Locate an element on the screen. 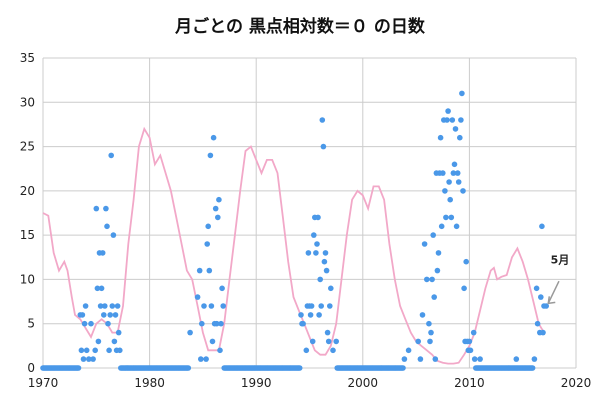  y-tick-label: 0 is located at coordinates (31, 368).